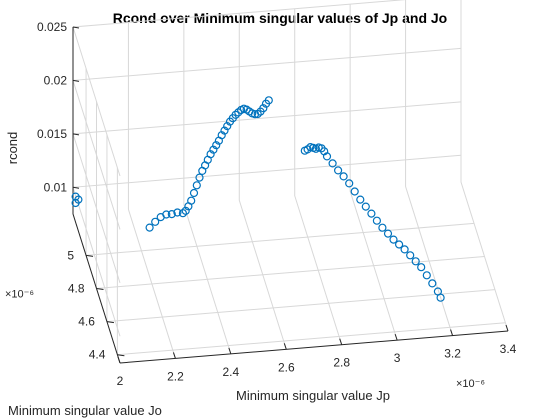 This screenshot has width=560, height=420. What do you see at coordinates (19, 295) in the screenshot?
I see `y-exponent-label: ×10⁻⁶` at bounding box center [19, 295].